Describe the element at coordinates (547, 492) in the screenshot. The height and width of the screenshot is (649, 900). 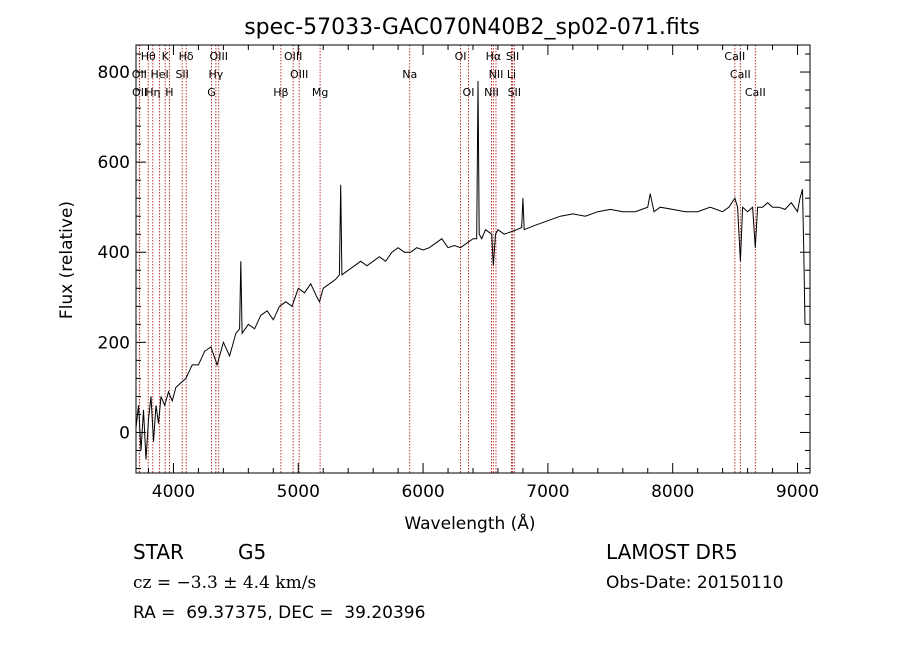
I see `x-tick-label-7000: 7000` at that location.